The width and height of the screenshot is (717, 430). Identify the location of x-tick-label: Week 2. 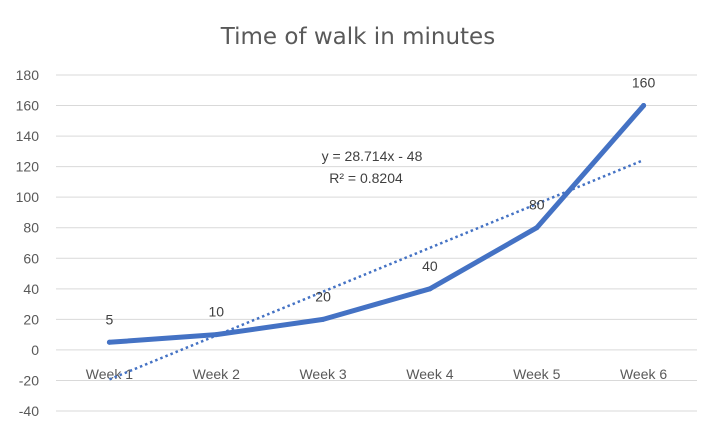
(216, 374).